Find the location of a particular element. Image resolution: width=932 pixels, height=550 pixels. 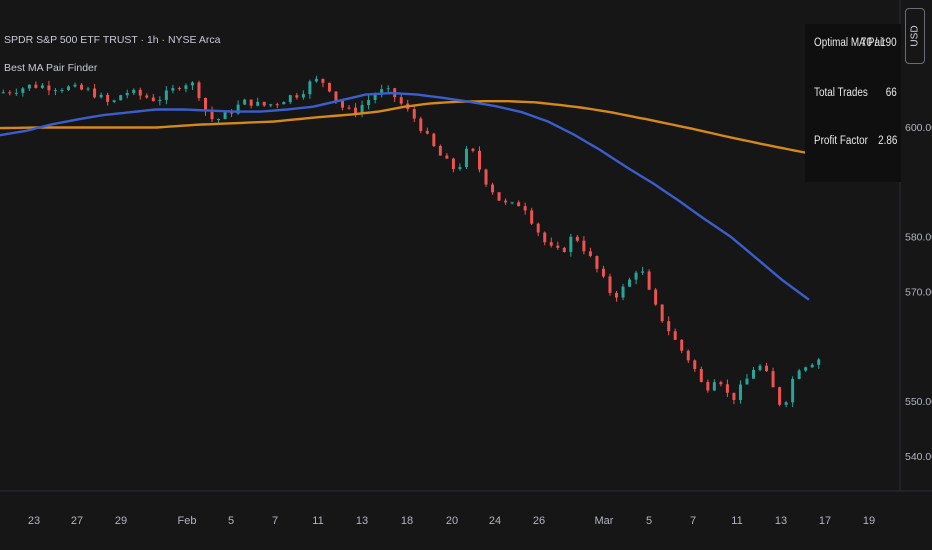

y-tick-label: 580.00 is located at coordinates (918, 238).